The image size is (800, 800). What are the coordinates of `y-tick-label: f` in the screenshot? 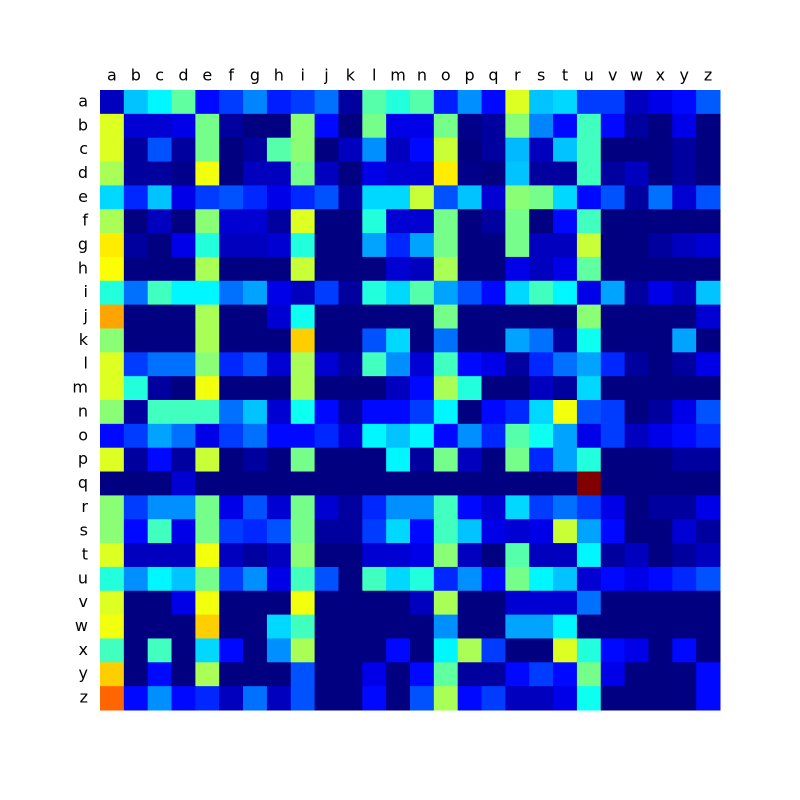 It's located at (85, 220).